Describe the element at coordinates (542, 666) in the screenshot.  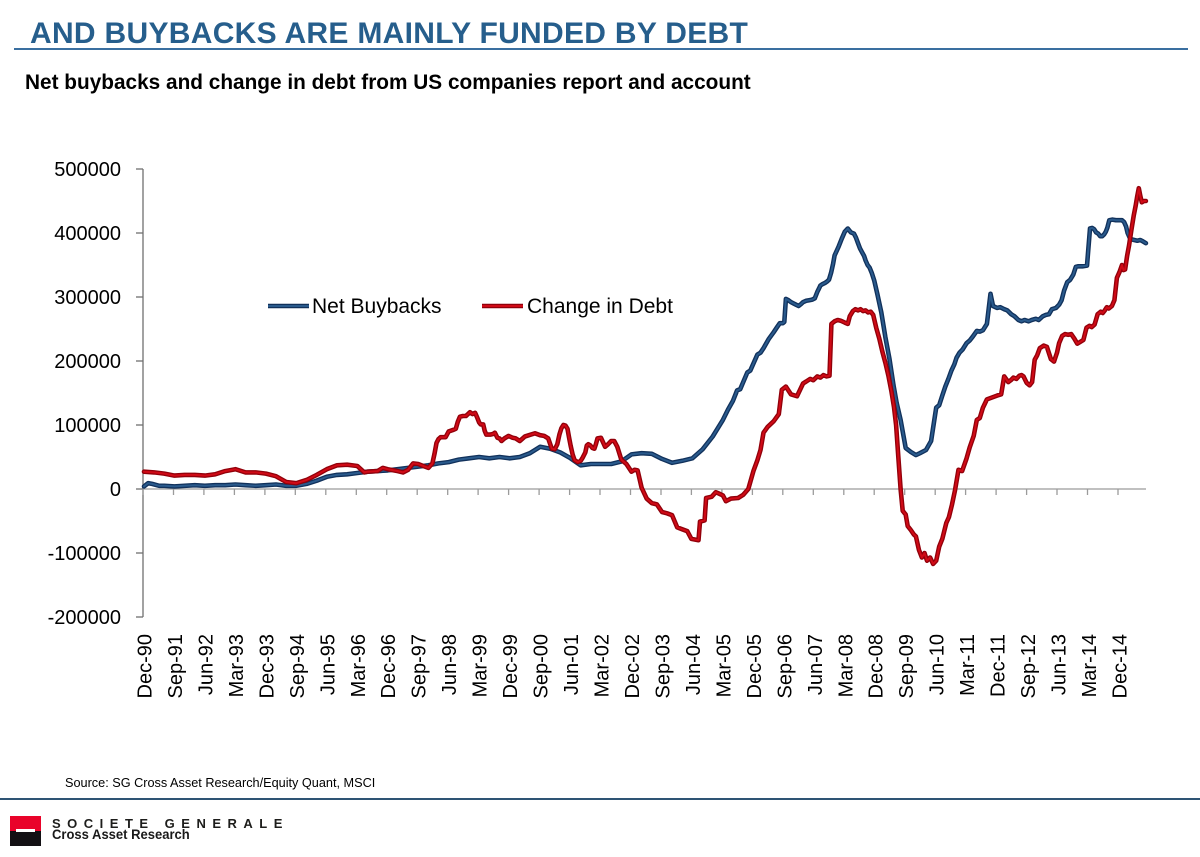
I see `svg-text: Sep-00` at that location.